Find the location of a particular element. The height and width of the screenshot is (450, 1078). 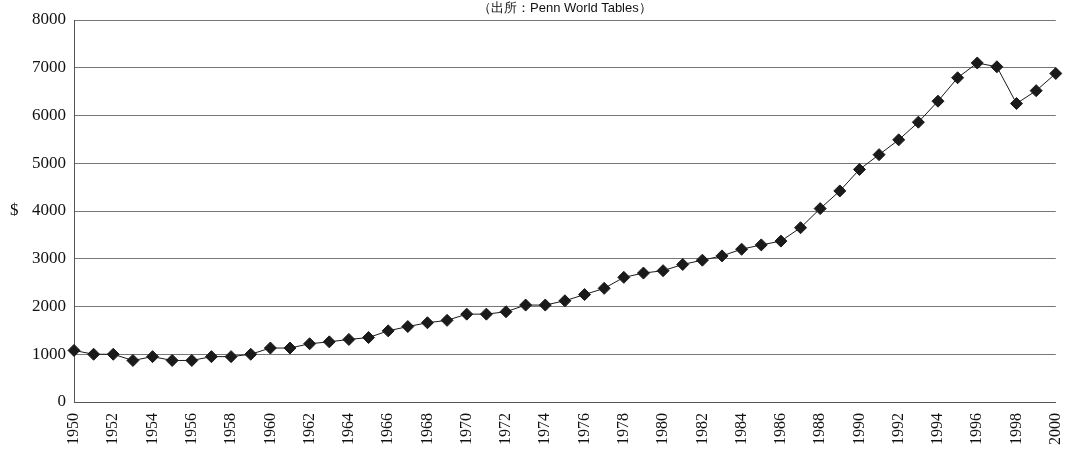

x-tick-label: 1990 is located at coordinates (858, 429).